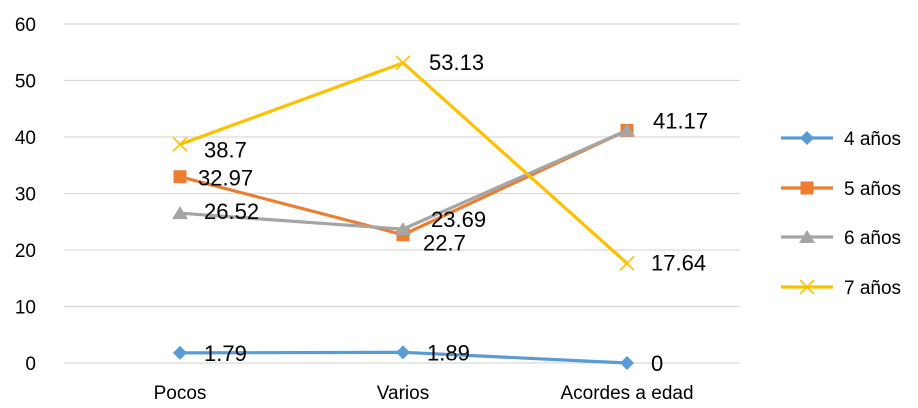 This screenshot has height=408, width=918. I want to click on y-tick-label: 50, so click(25, 82).